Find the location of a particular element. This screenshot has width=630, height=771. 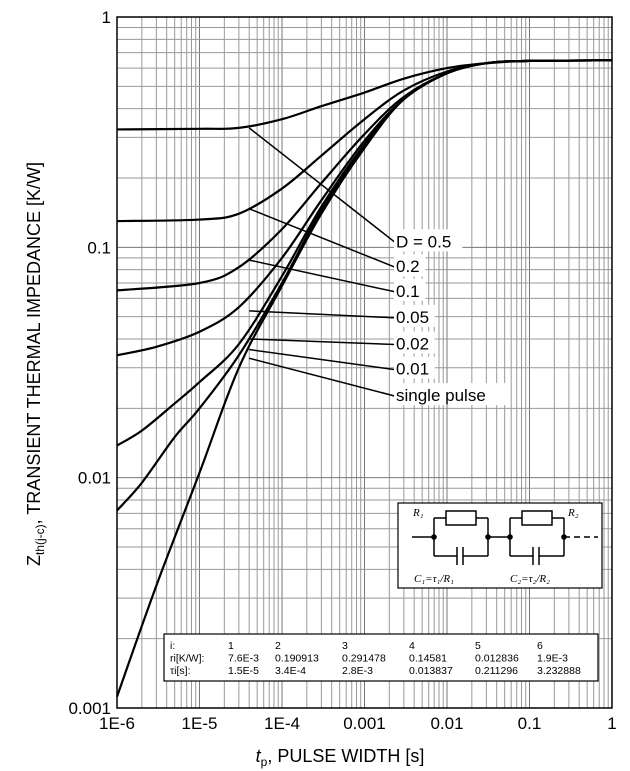

table-cell: 0.14581 is located at coordinates (428, 659).